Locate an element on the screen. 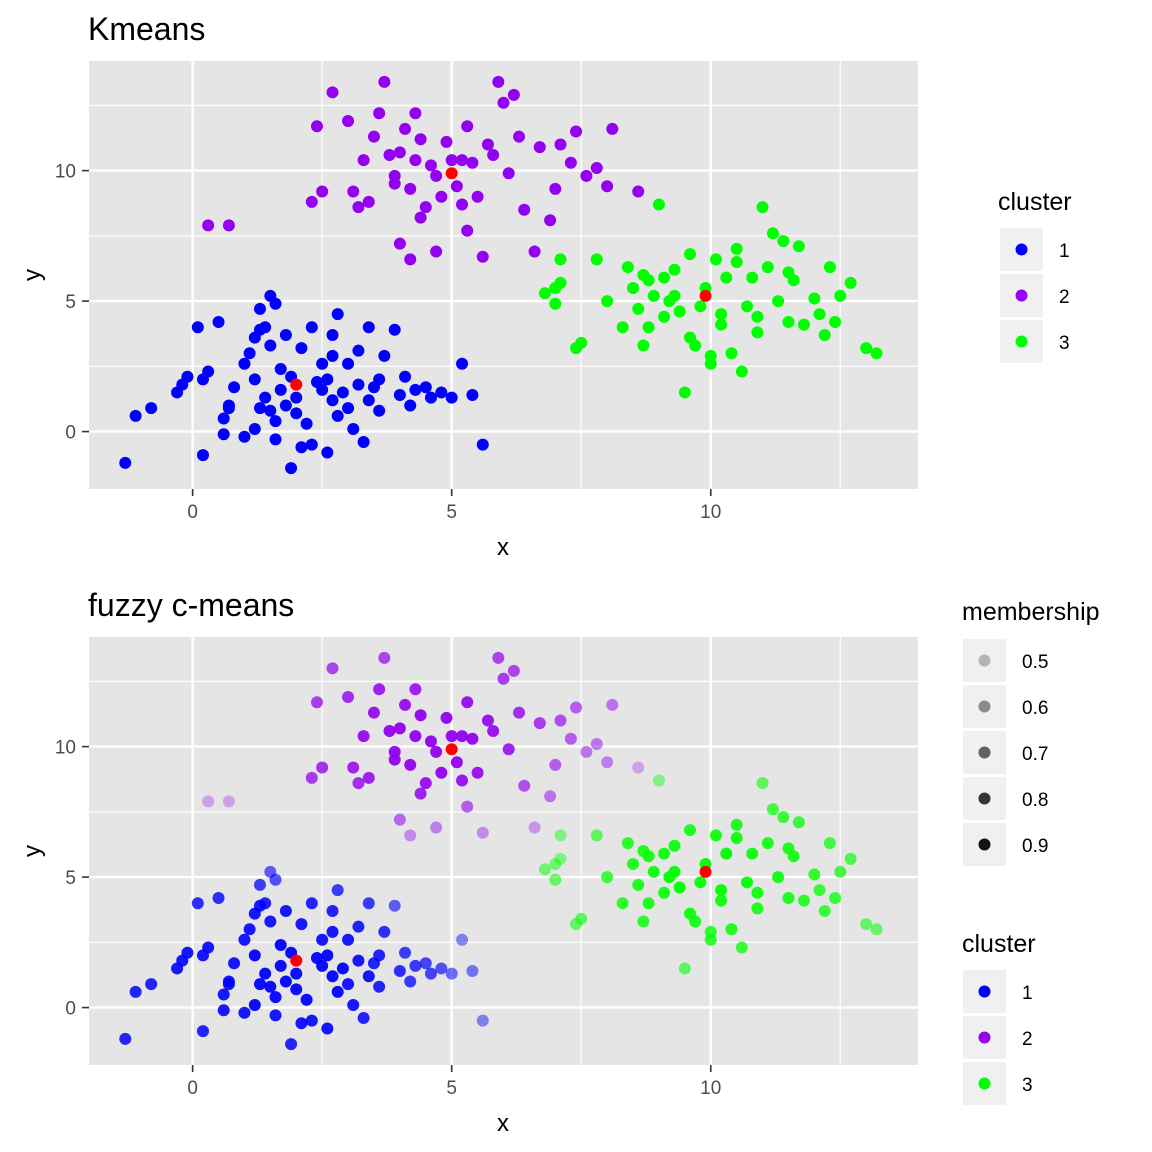 This screenshot has height=1152, width=1152. fuzzy-title: fuzzy c-means is located at coordinates (191, 605).